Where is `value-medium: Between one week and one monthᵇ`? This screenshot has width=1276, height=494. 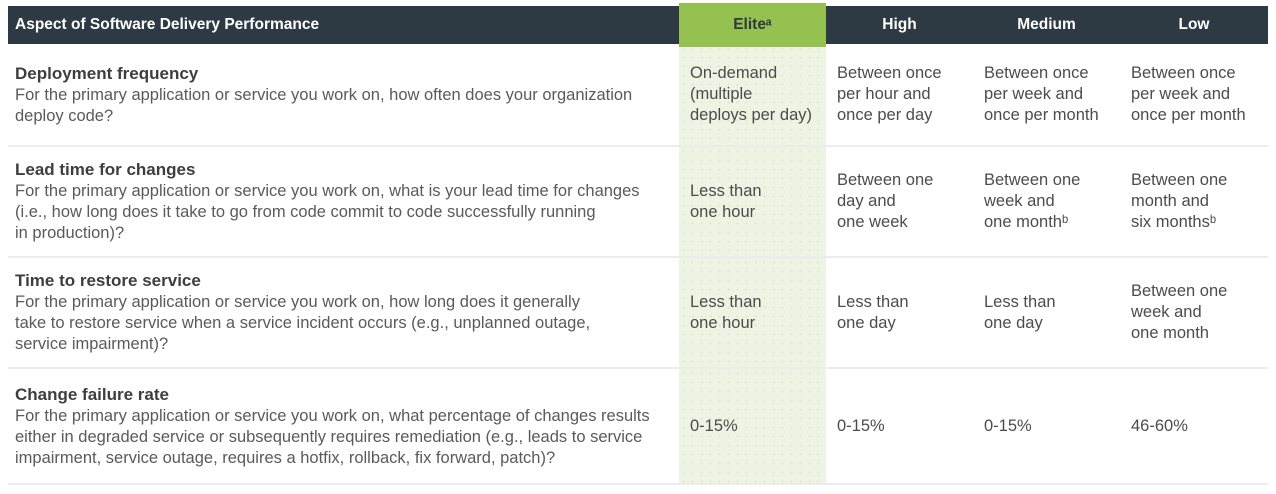
value-medium: Between one week and one monthᵇ is located at coordinates (1032, 201).